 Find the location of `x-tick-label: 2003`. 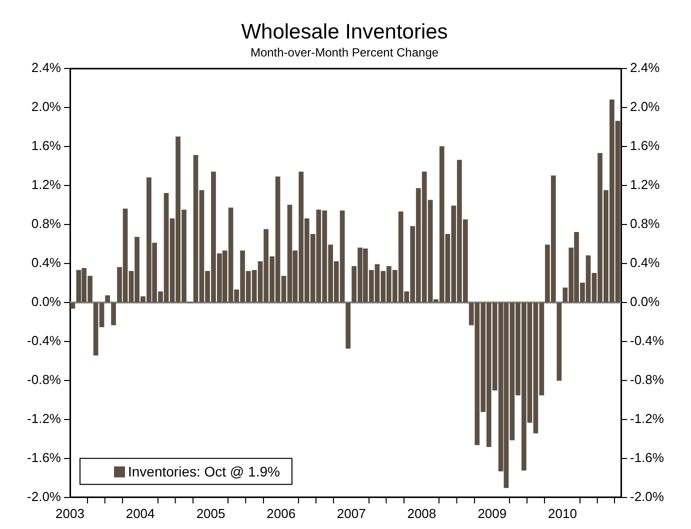

x-tick-label: 2003 is located at coordinates (70, 513).